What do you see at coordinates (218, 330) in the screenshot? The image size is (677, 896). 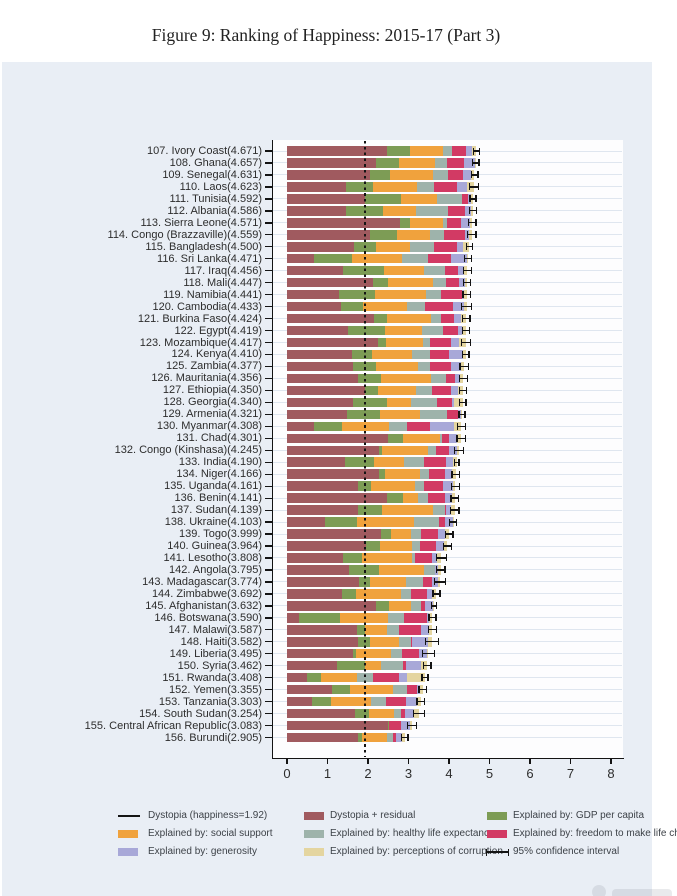 I see `country-label: 122. Egypt(4.419)` at bounding box center [218, 330].